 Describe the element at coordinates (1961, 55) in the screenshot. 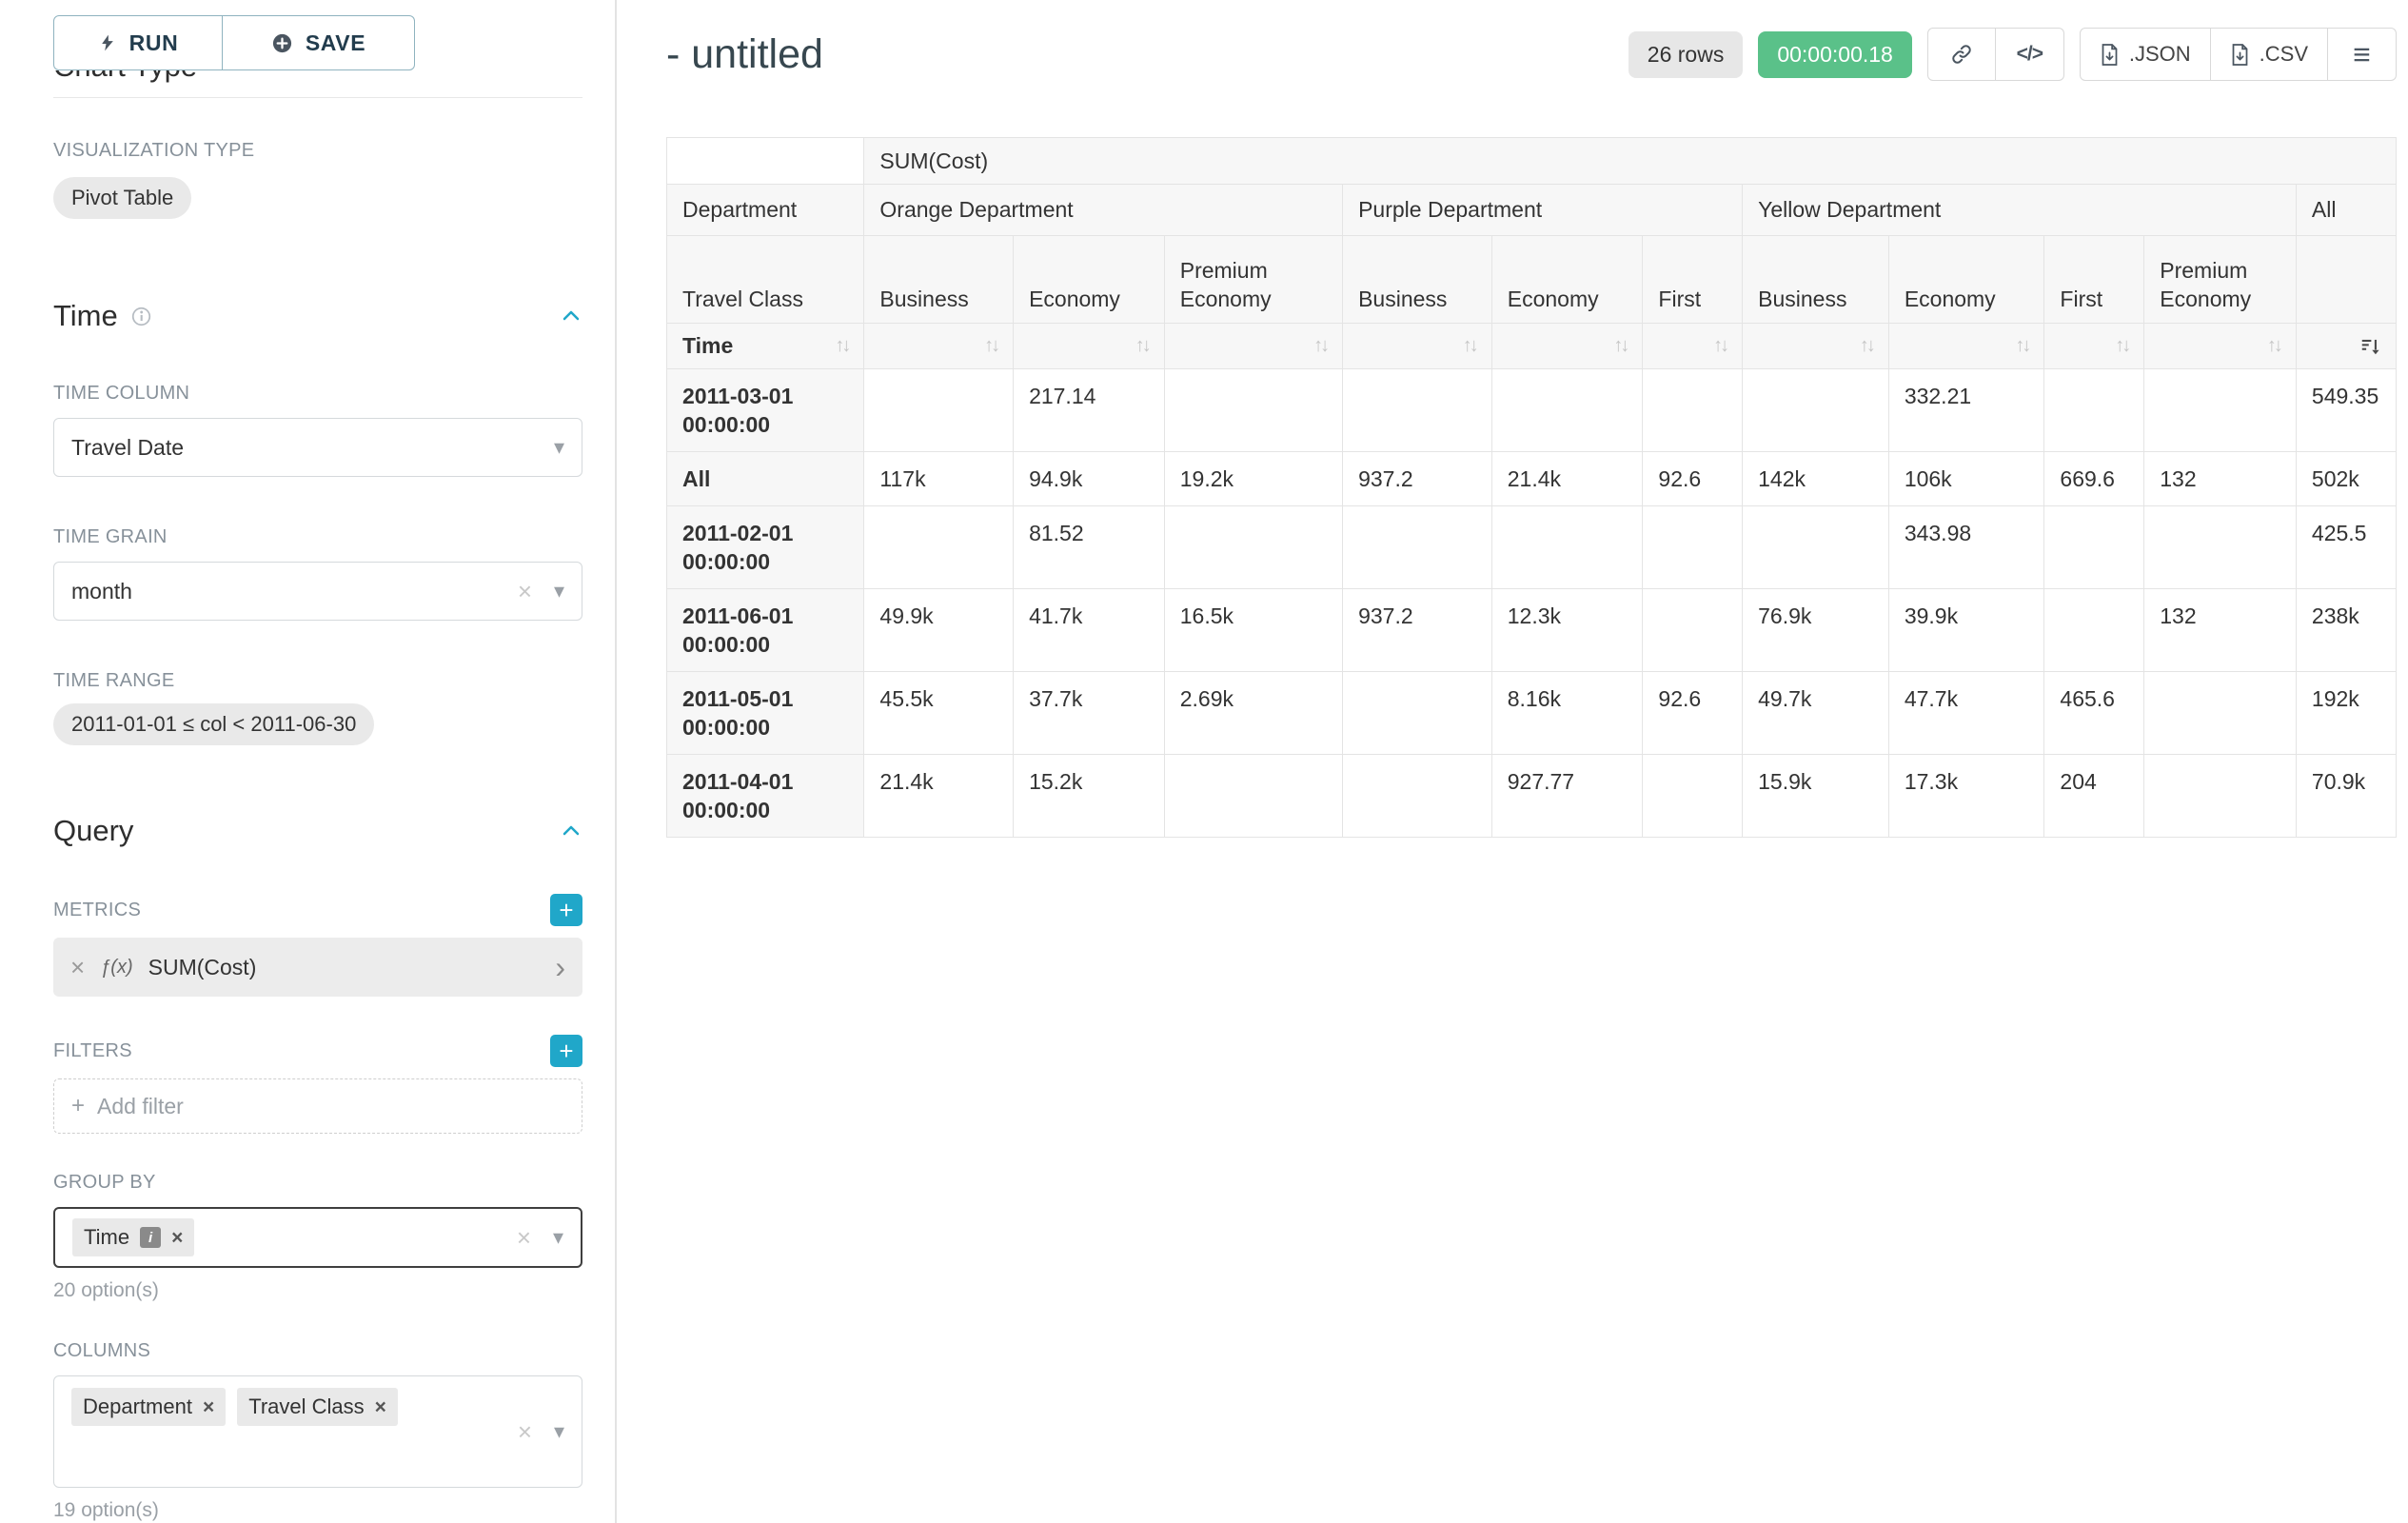

I see `copy-link-button` at that location.